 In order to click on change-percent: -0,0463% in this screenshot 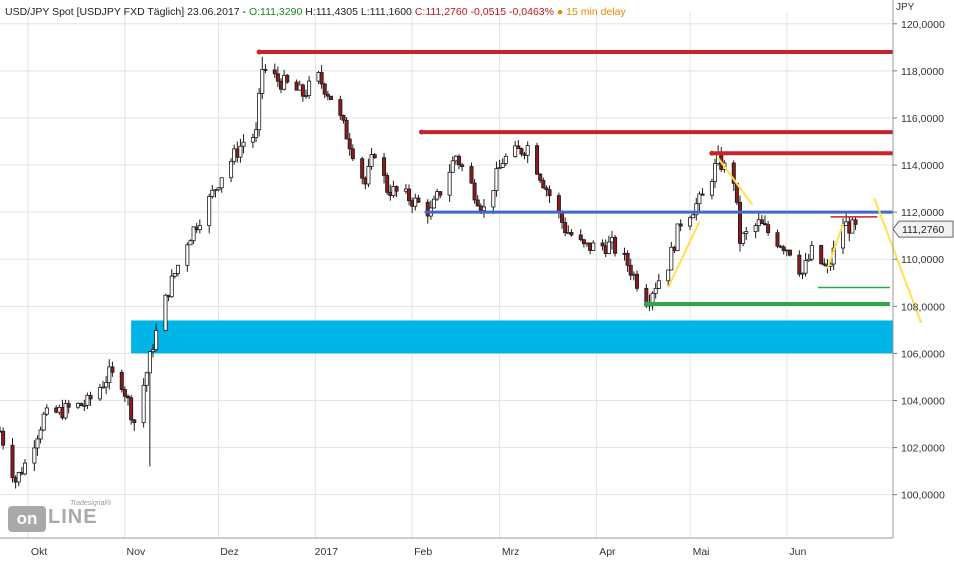, I will do `click(531, 12)`.